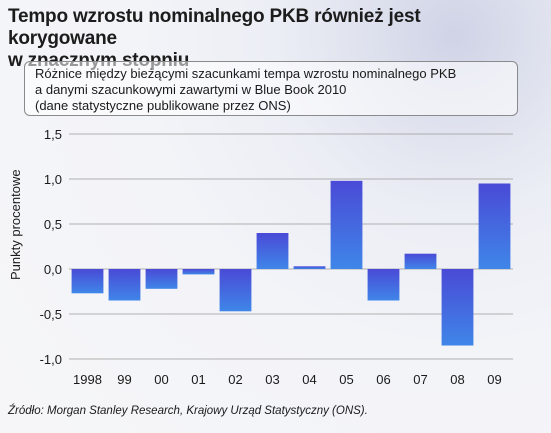  Describe the element at coordinates (287, 379) in the screenshot. I see `x-tick-labels: 1998 99 00 01 02 03 04 05 06 07 08 09` at that location.